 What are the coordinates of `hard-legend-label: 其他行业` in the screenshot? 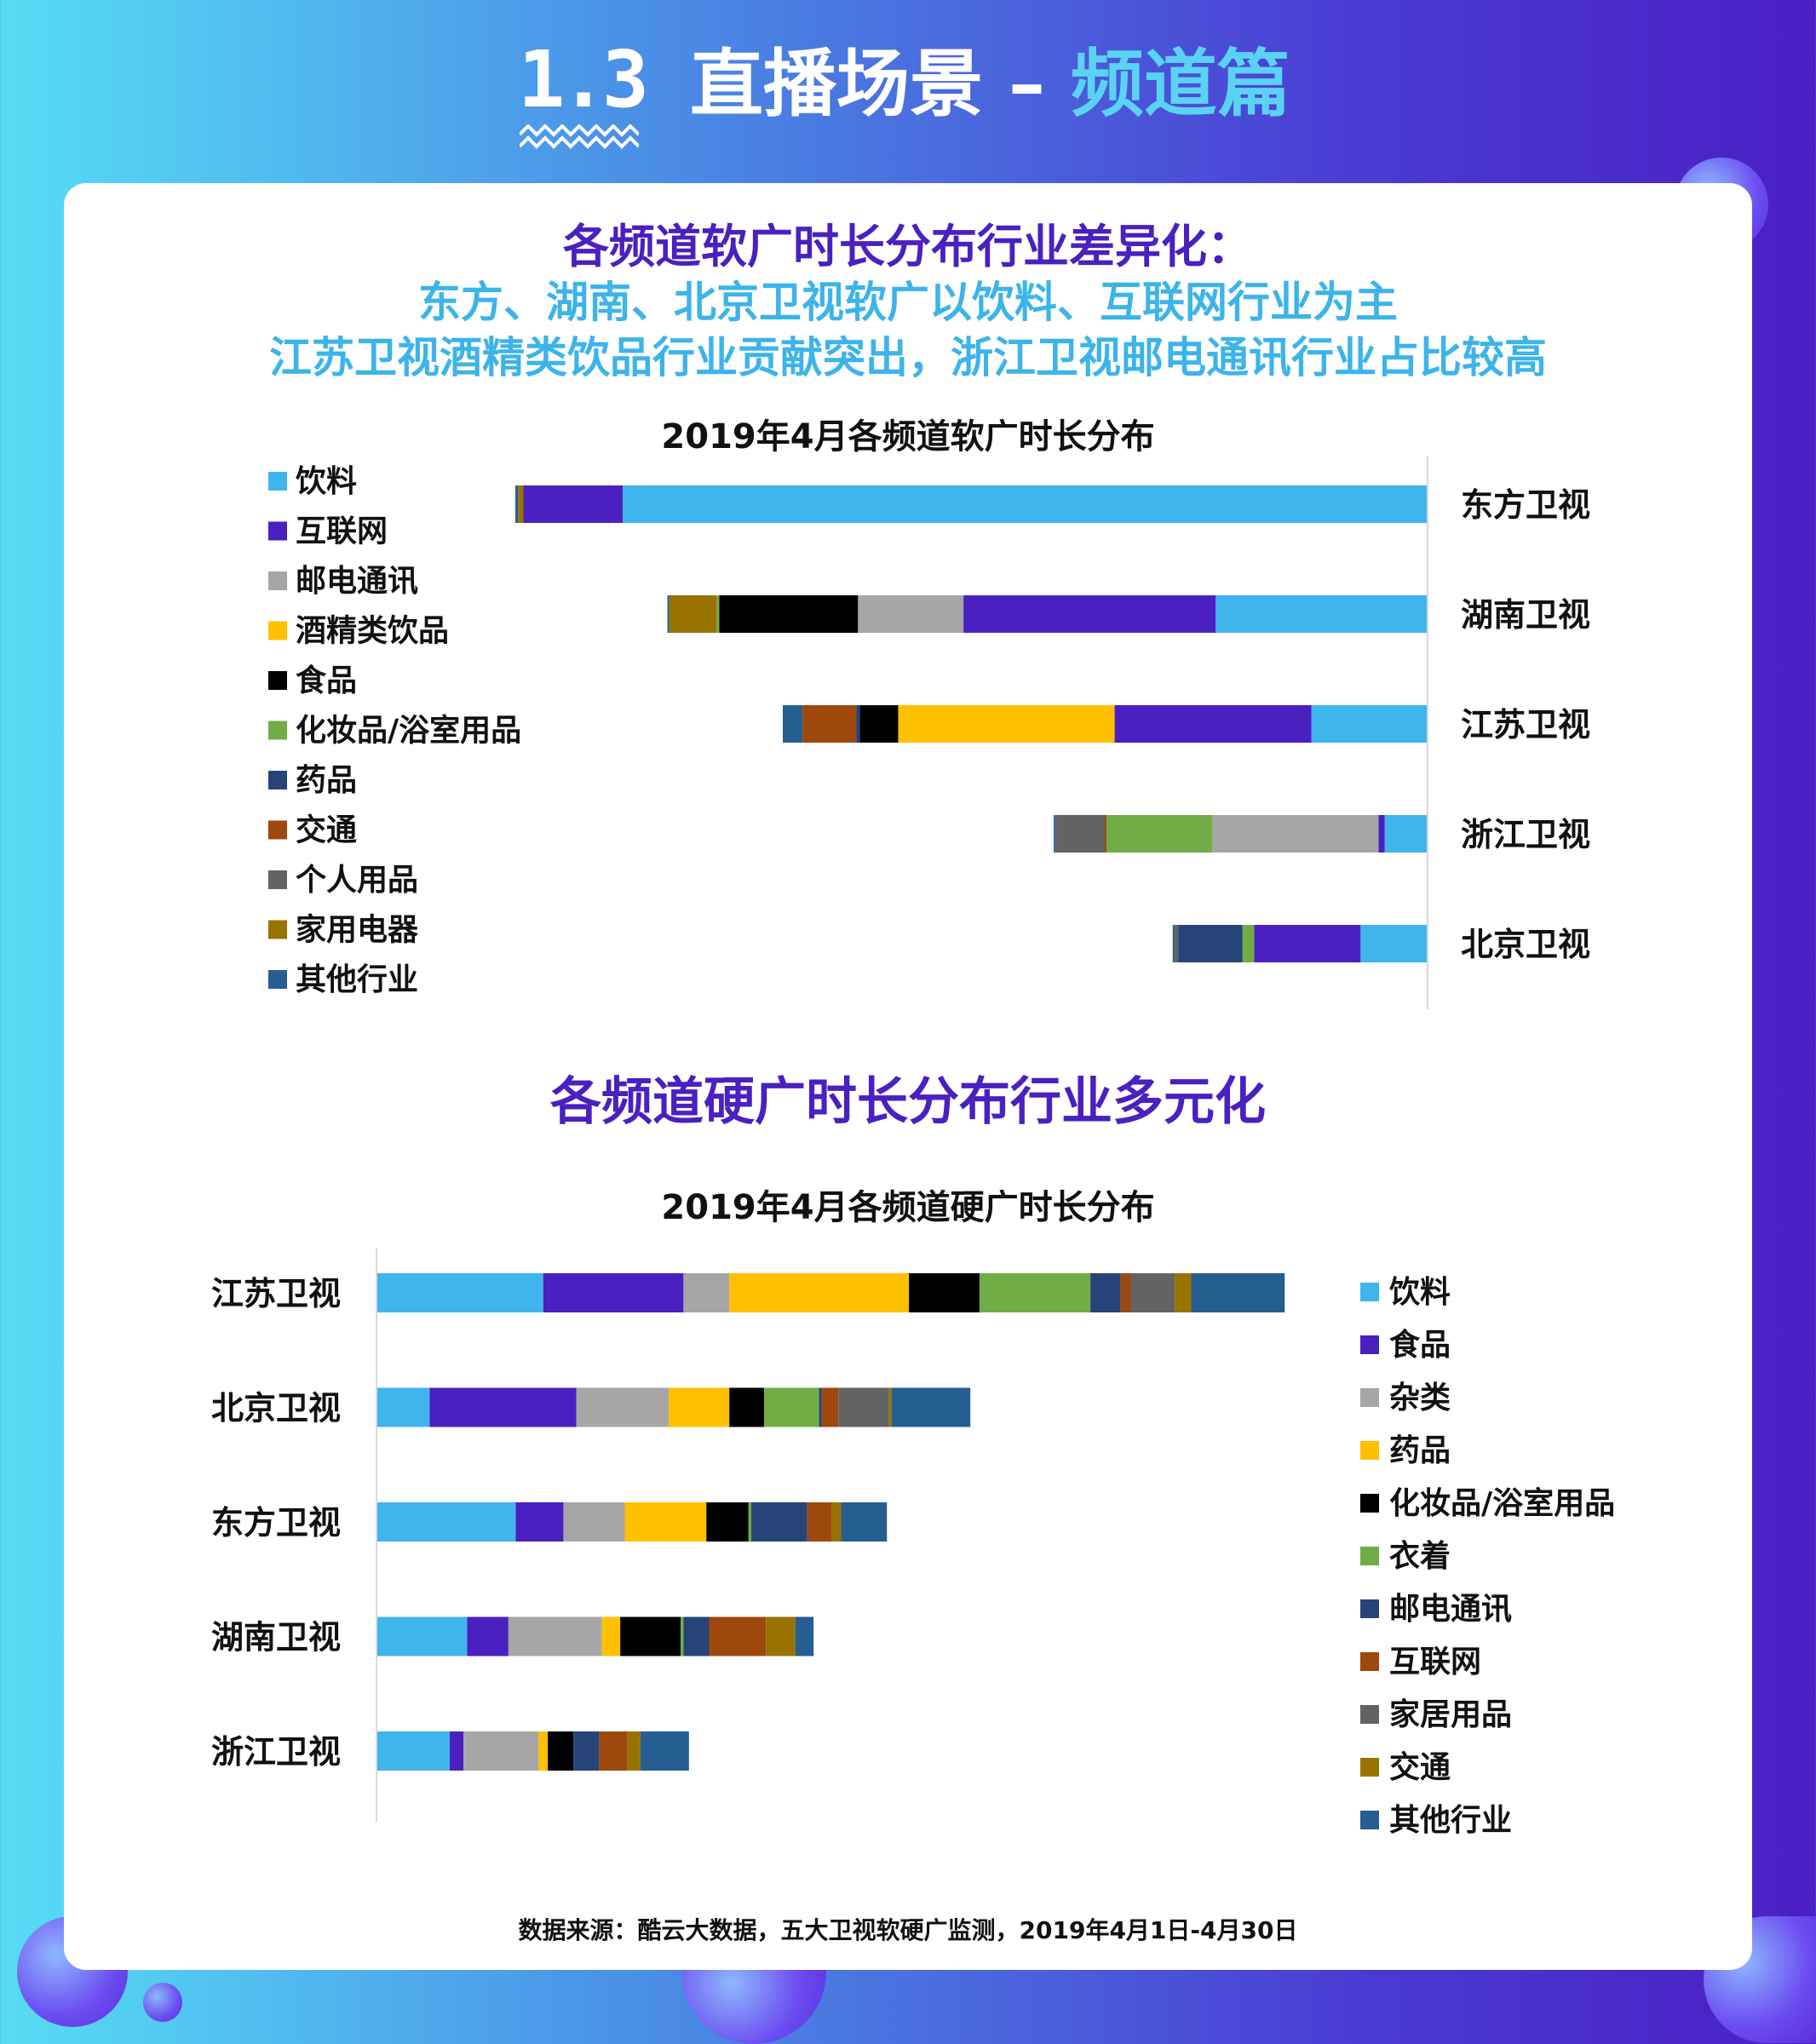 It's located at (1450, 1820).